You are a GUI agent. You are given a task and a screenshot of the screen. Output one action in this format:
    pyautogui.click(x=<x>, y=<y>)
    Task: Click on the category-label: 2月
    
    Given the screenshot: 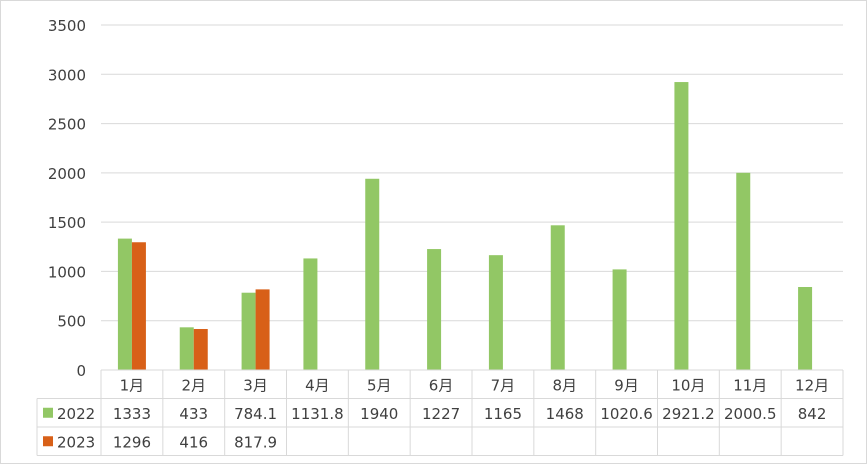 What is the action you would take?
    pyautogui.click(x=193, y=385)
    